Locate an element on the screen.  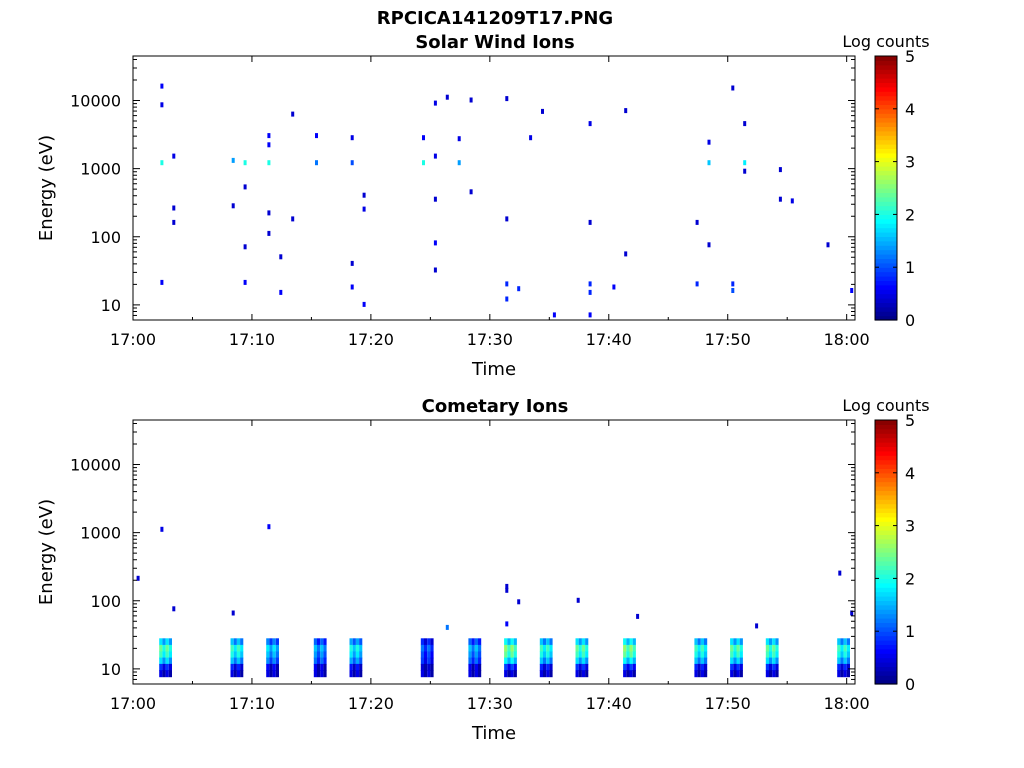
colorbar-tick-label: 2 is located at coordinates (910, 214).